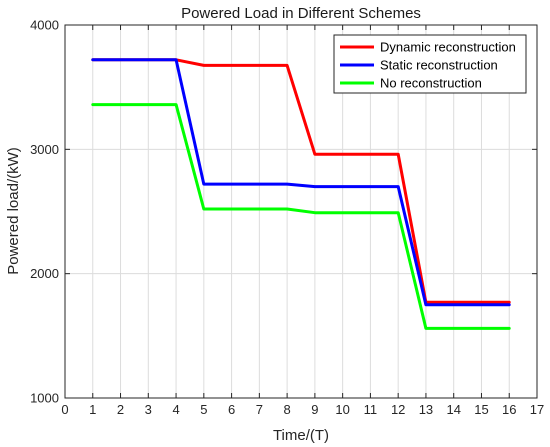  Describe the element at coordinates (439, 65) in the screenshot. I see `legend-label: Static reconstruction` at that location.